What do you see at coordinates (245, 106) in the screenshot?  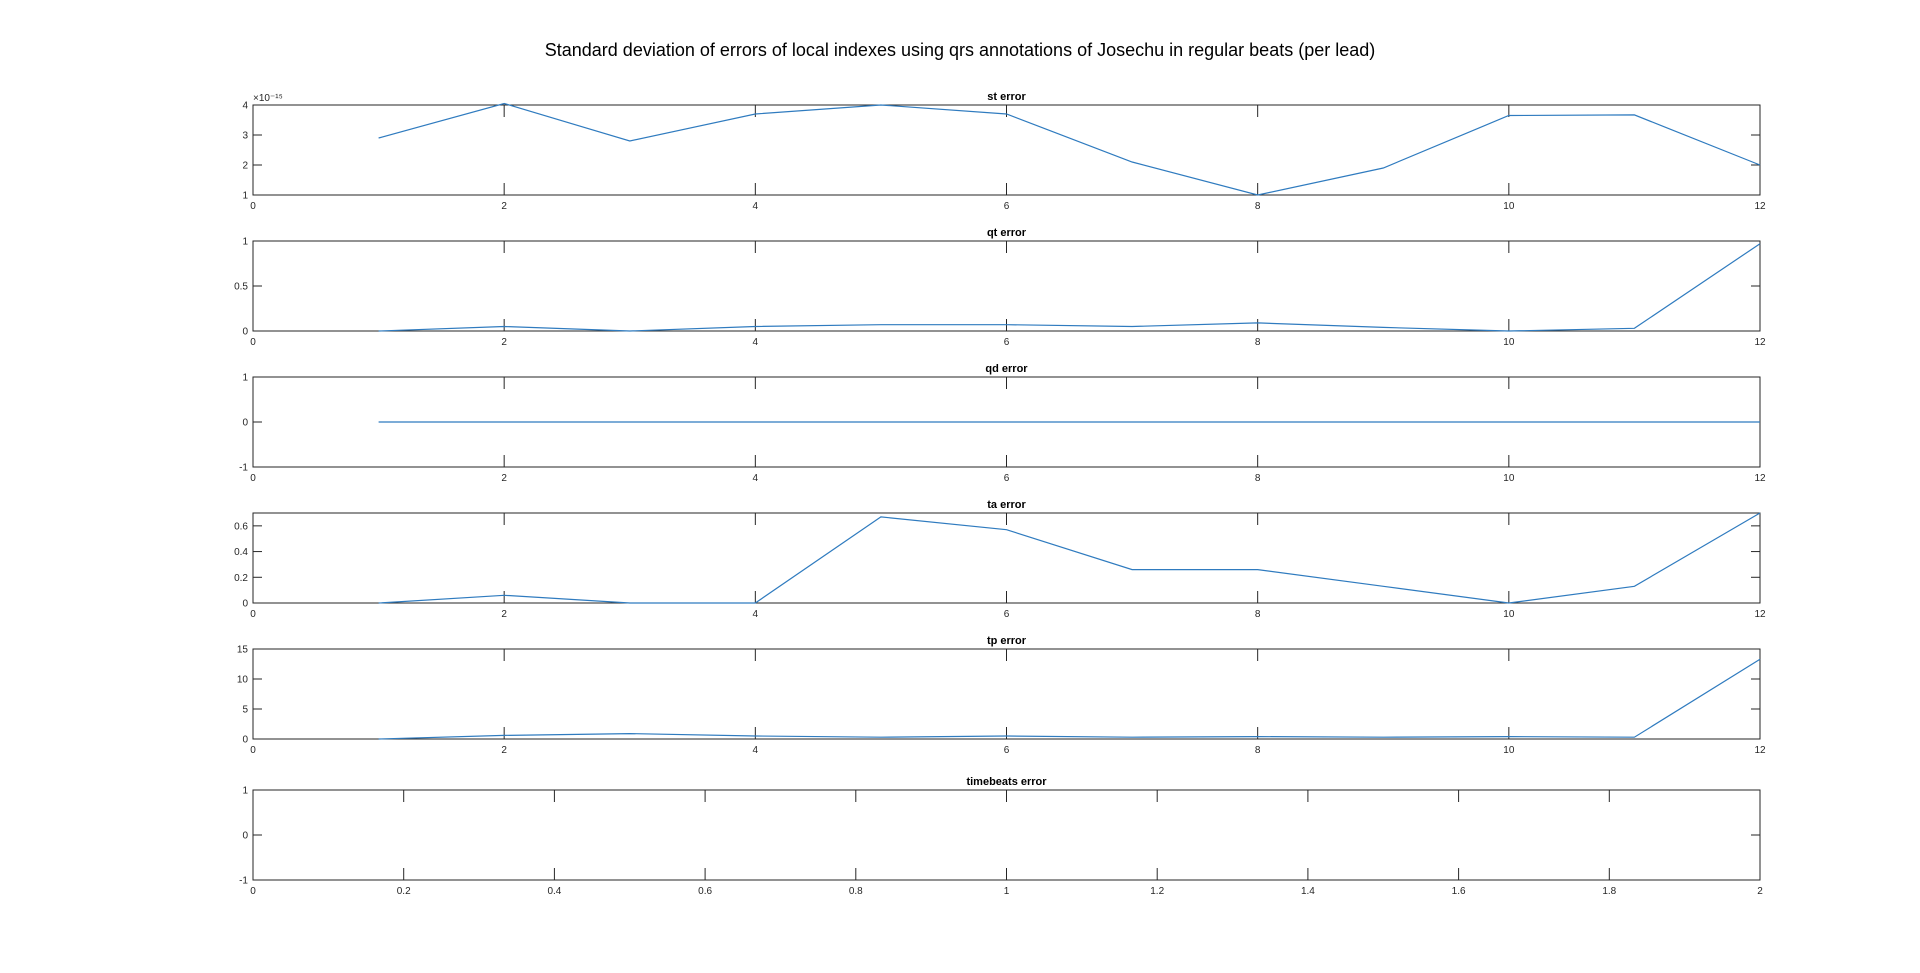 I see `y-tick-label: 4` at bounding box center [245, 106].